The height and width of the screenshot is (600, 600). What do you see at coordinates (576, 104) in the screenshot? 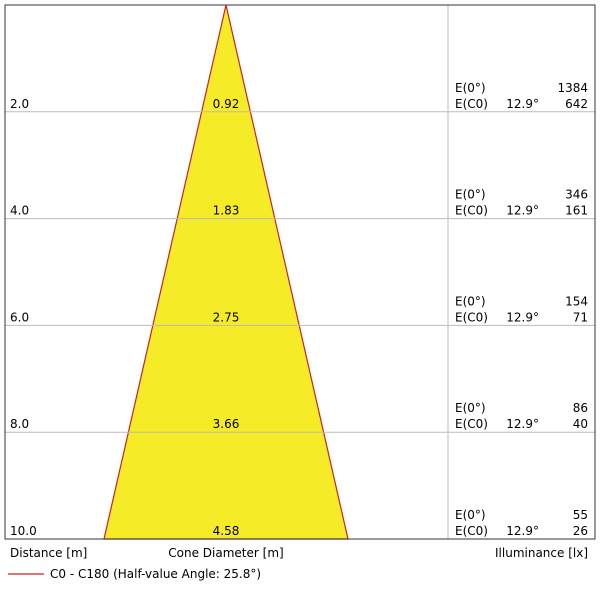
I see `ec0-value-0: 642` at bounding box center [576, 104].